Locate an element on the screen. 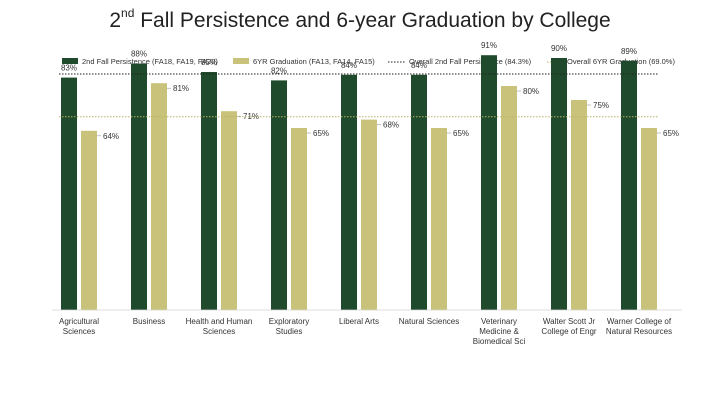 The width and height of the screenshot is (720, 405). data-label-persistence: 88% is located at coordinates (139, 54).